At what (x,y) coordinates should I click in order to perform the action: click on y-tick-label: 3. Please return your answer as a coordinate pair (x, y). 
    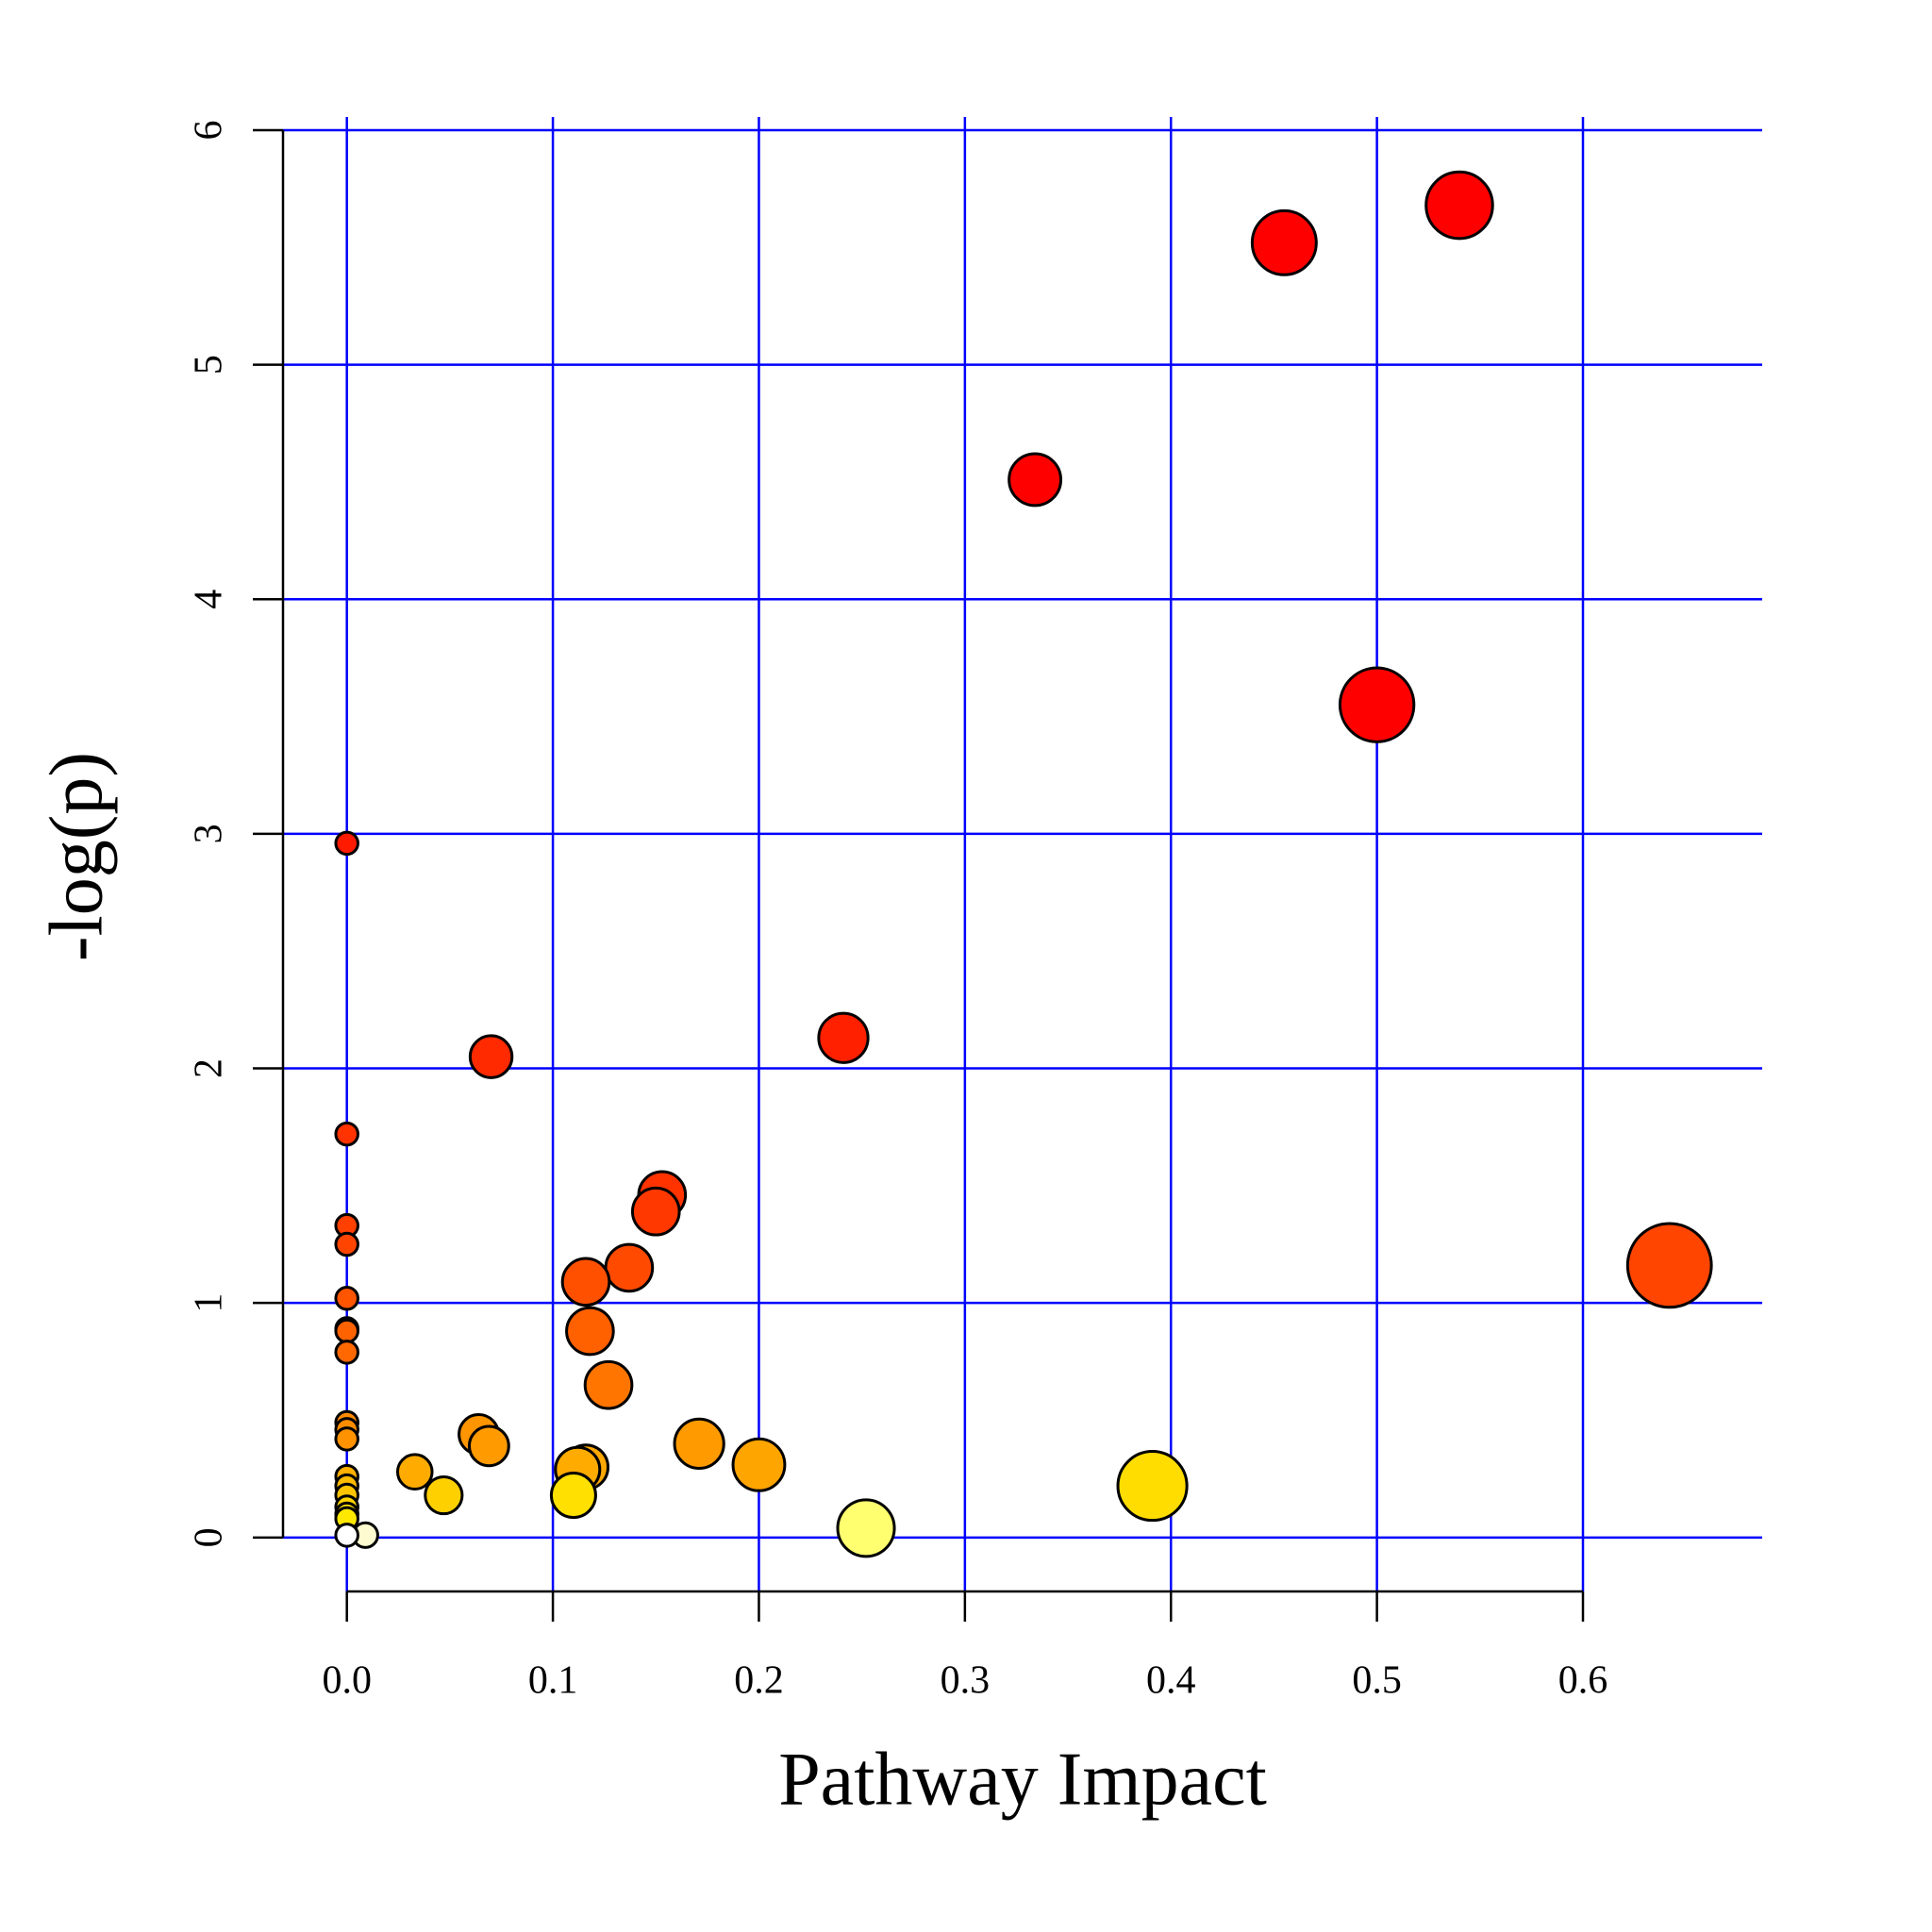
    Looking at the image, I should click on (209, 833).